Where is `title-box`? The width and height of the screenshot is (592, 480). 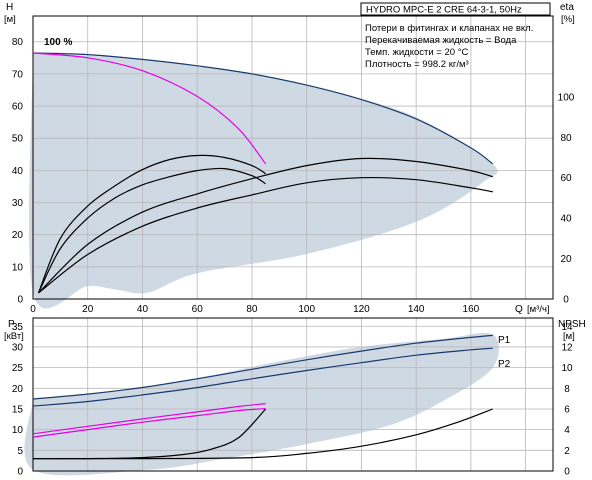
title-box is located at coordinates (455, 9).